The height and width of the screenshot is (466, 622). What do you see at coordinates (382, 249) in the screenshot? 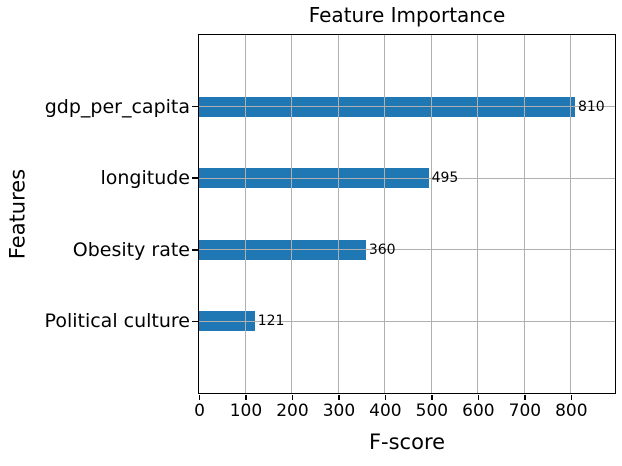
I see `bar-value-label: 360` at bounding box center [382, 249].